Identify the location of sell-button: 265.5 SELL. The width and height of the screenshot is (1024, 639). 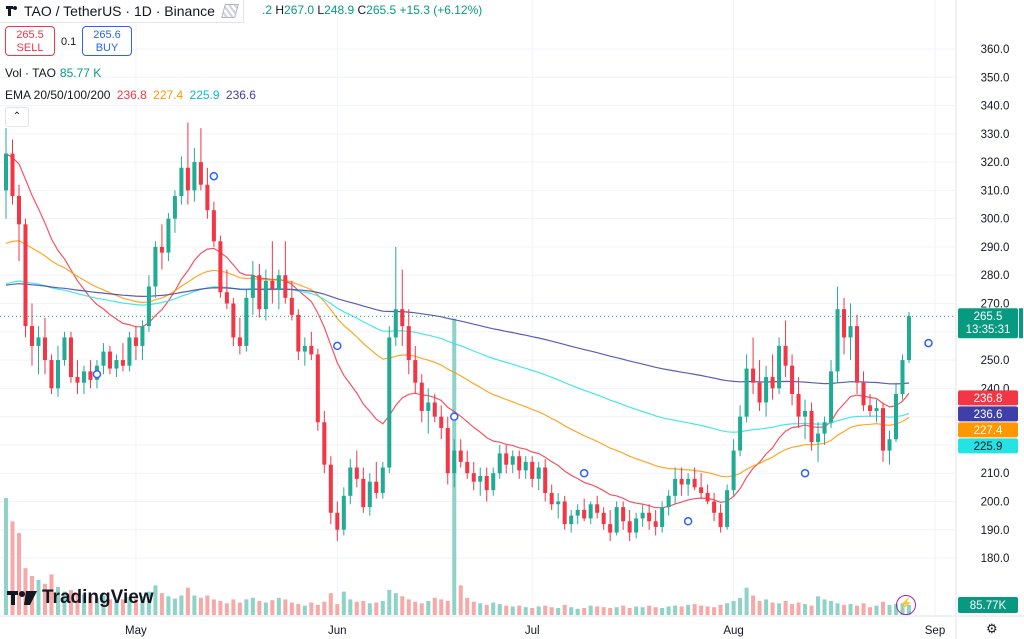
(30, 41).